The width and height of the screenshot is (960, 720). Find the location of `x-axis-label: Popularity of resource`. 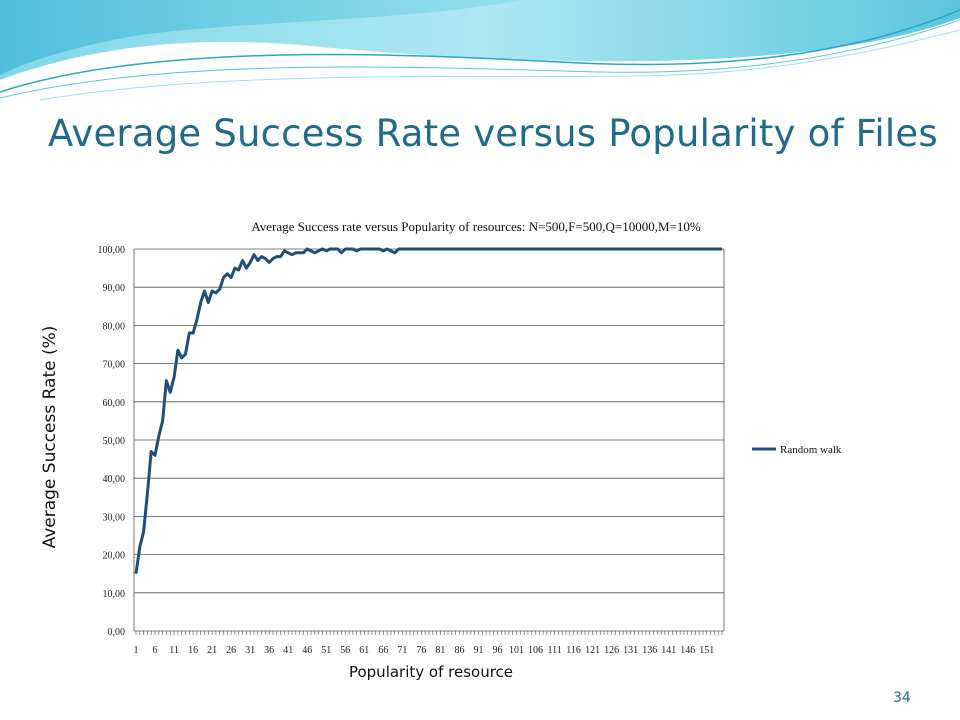

x-axis-label: Popularity of resource is located at coordinates (431, 672).